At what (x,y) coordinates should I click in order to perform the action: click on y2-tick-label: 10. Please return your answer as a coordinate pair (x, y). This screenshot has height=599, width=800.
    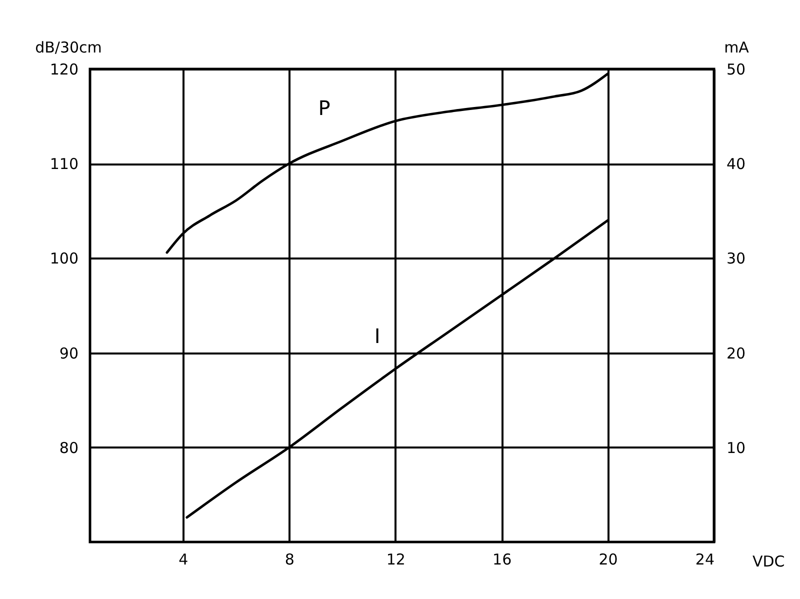
    Looking at the image, I should click on (736, 447).